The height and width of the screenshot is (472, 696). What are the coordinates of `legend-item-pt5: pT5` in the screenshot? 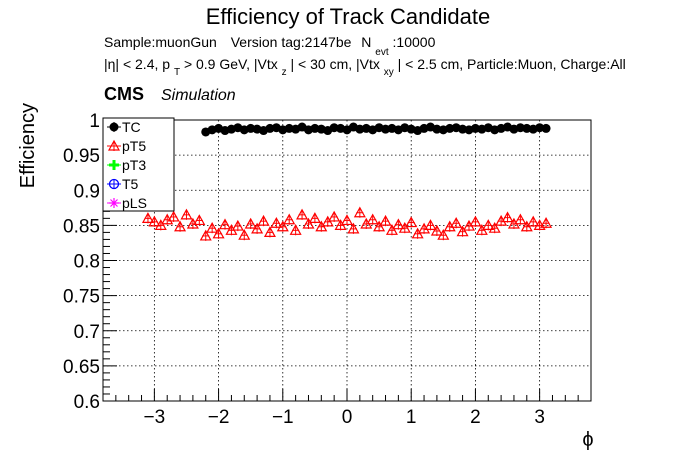 It's located at (126, 146).